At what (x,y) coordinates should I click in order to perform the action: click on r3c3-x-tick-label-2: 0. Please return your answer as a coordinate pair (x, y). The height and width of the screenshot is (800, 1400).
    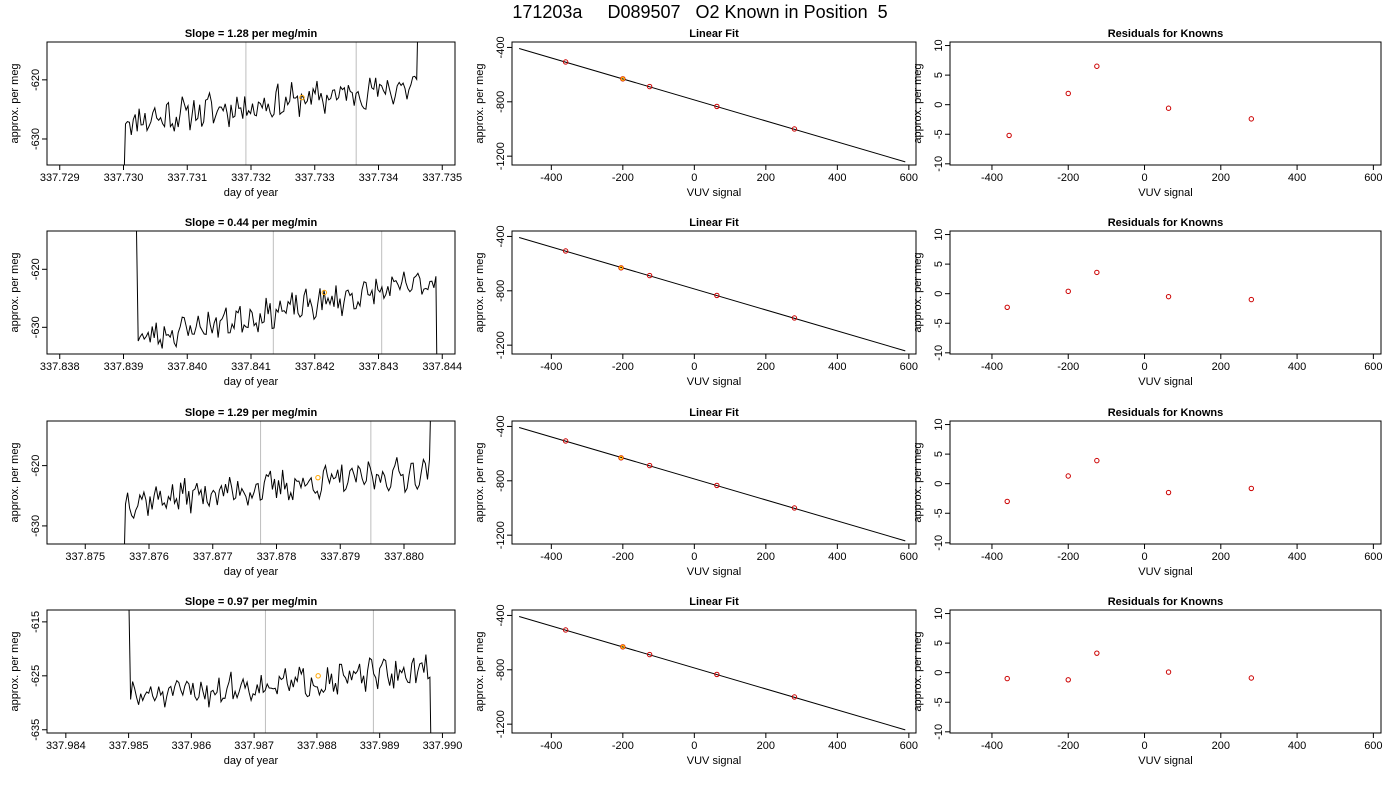
    Looking at the image, I should click on (1144, 557).